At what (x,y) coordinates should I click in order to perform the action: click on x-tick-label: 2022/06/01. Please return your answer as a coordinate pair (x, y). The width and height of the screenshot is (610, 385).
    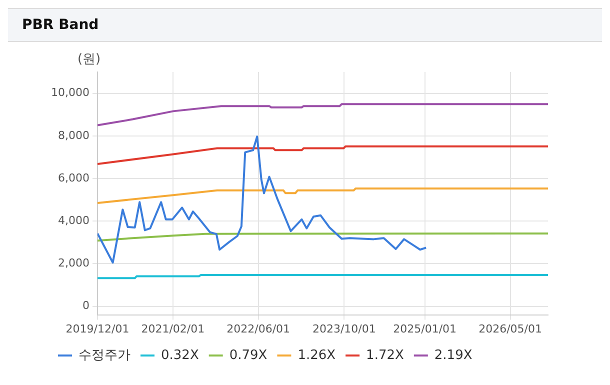
    Looking at the image, I should click on (258, 329).